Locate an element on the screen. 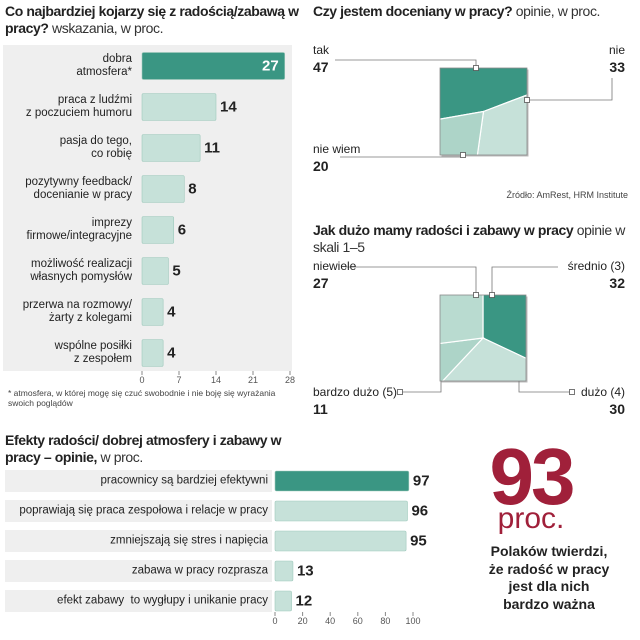 Image resolution: width=640 pixels, height=640 pixels. value-label: 14 is located at coordinates (228, 107).